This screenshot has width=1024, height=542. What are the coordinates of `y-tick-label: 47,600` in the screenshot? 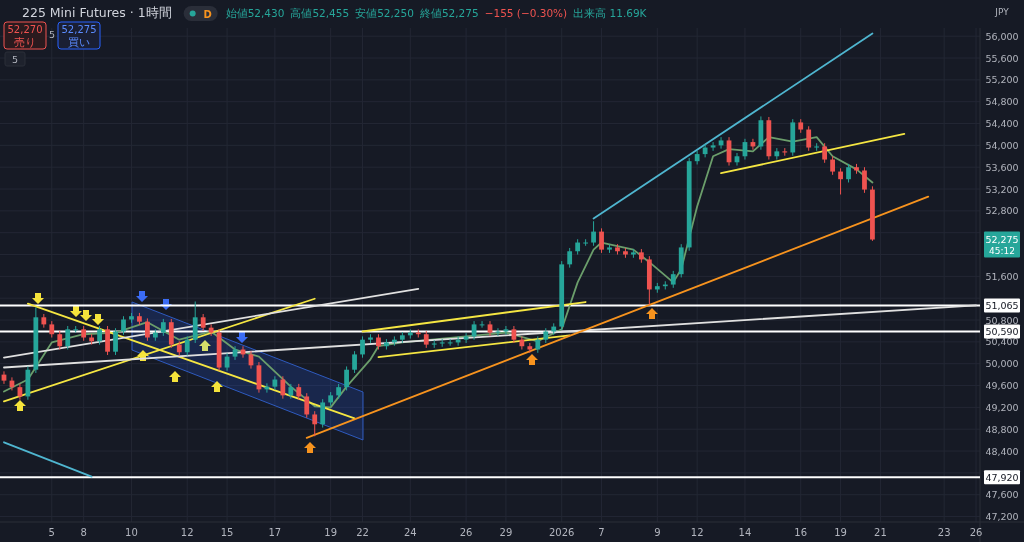 It's located at (1002, 495).